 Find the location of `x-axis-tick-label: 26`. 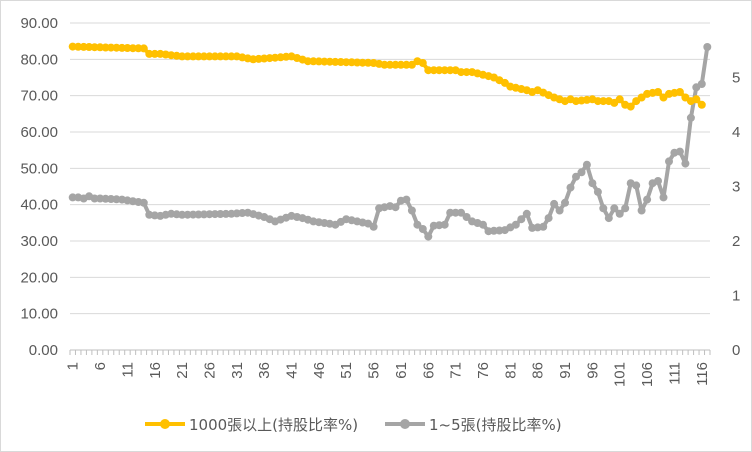

x-axis-tick-label: 26 is located at coordinates (209, 370).